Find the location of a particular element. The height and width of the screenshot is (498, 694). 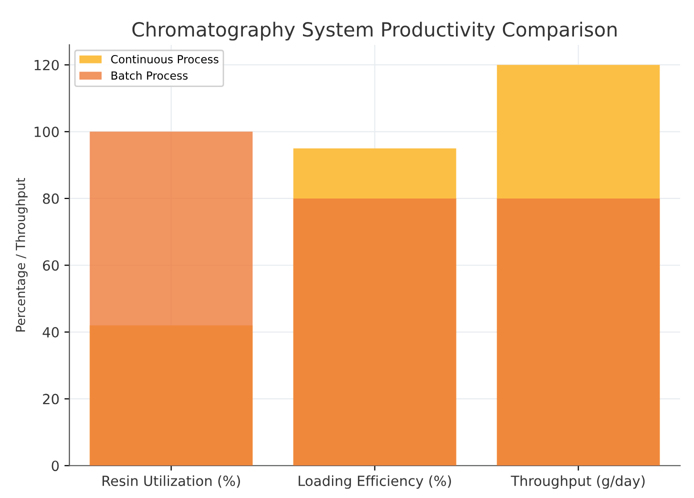

y-tick-label: 20 is located at coordinates (51, 399).